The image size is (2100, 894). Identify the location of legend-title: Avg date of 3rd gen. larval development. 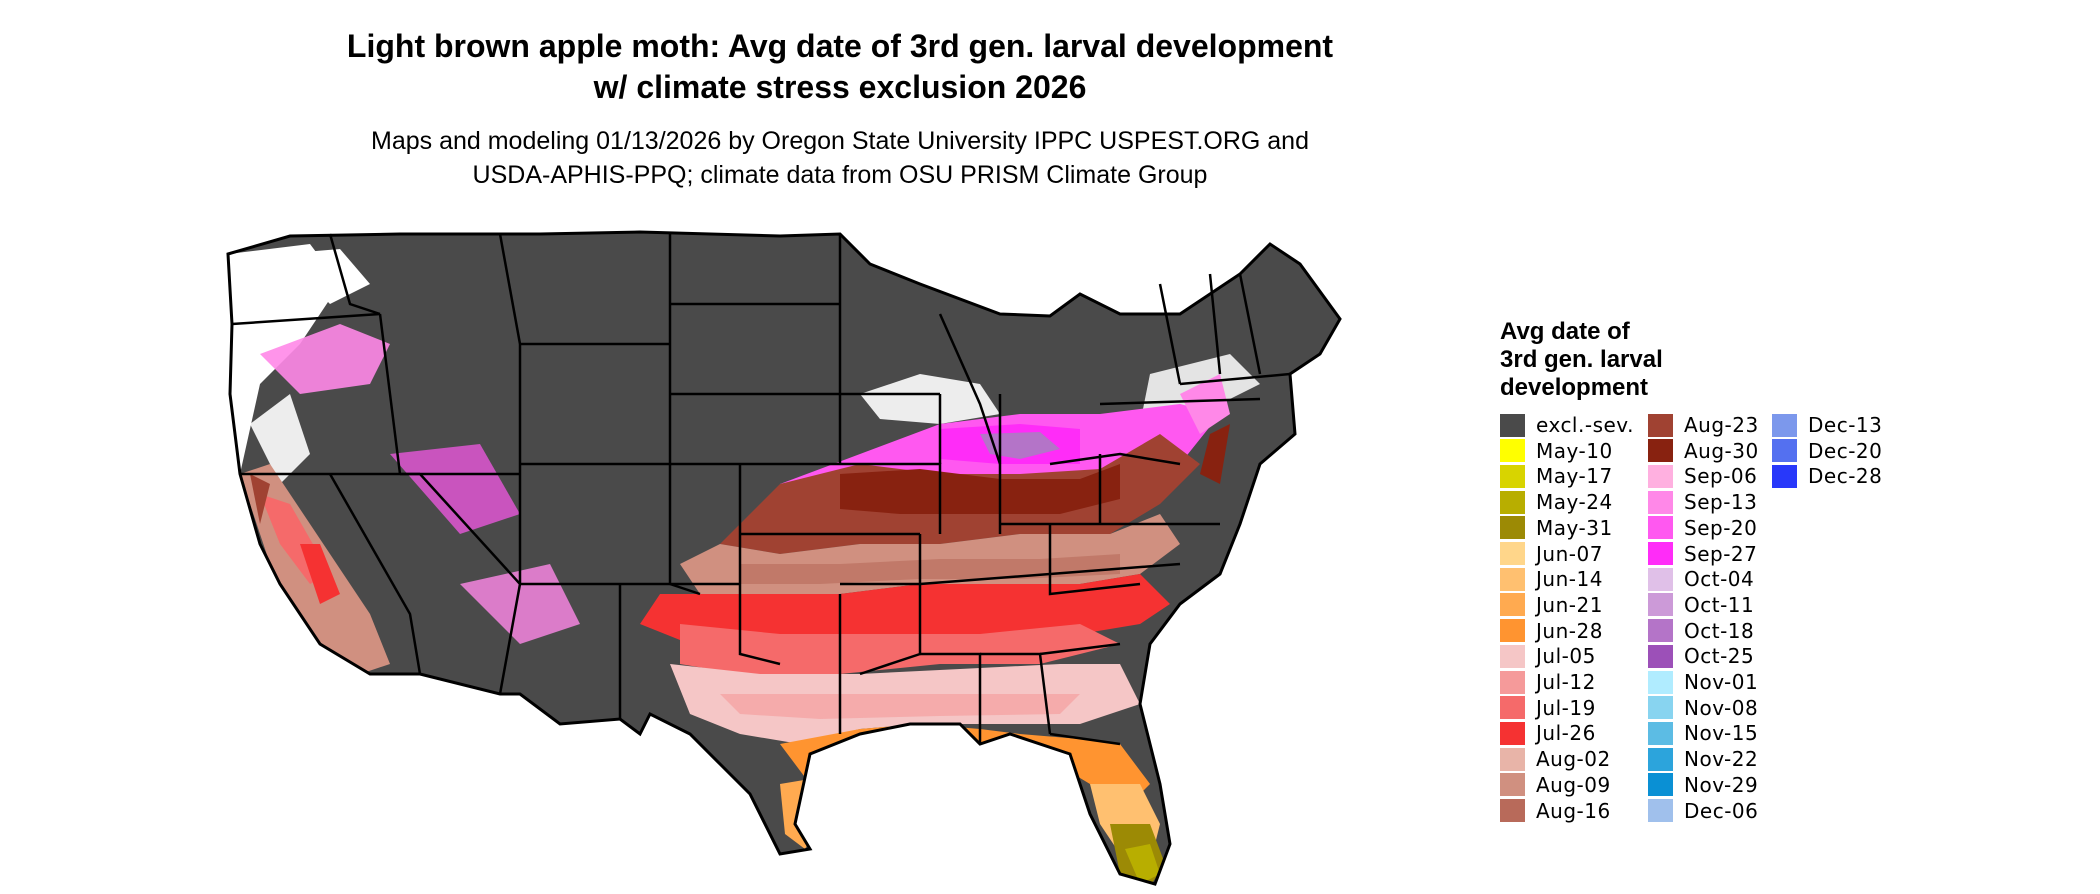
(1581, 360).